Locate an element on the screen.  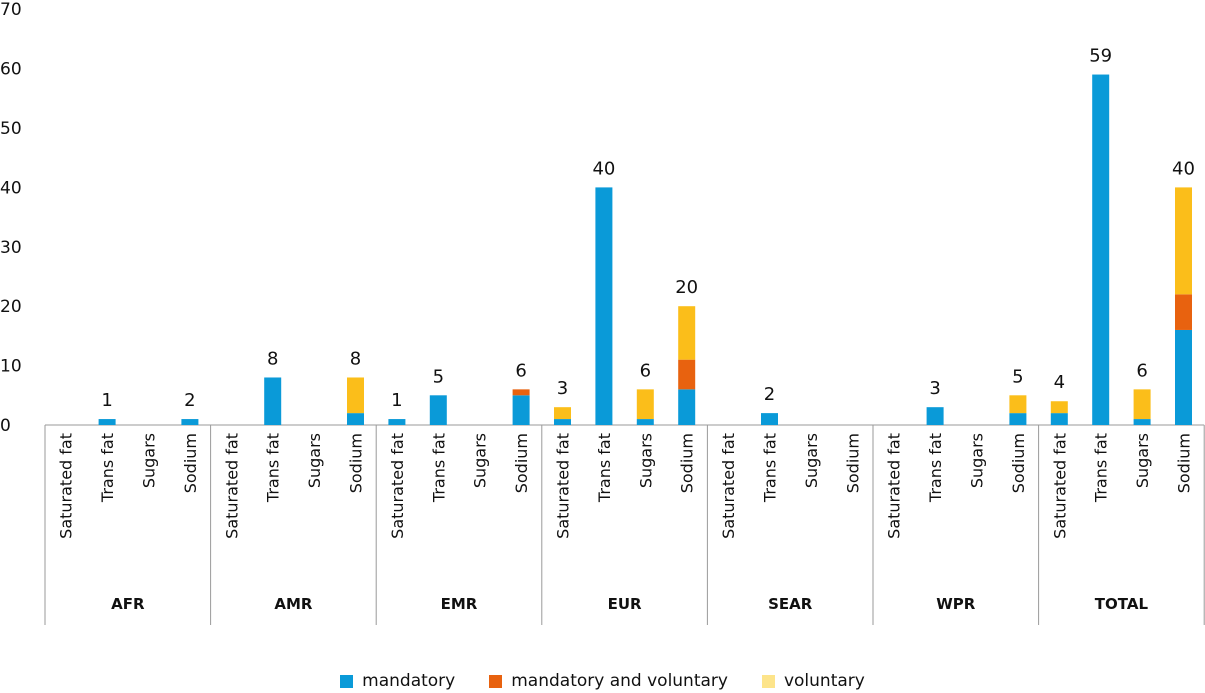
group-label: AFR is located at coordinates (128, 604).